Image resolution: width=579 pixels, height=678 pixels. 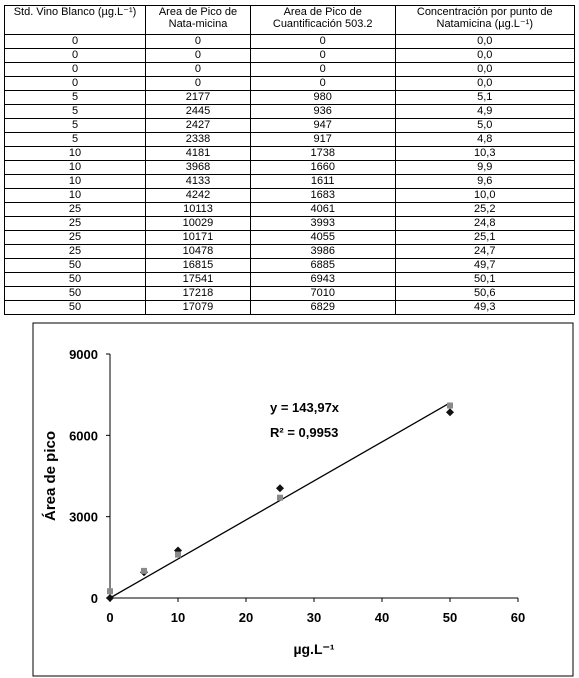 What do you see at coordinates (94, 598) in the screenshot?
I see `y-tick-label: 0` at bounding box center [94, 598].